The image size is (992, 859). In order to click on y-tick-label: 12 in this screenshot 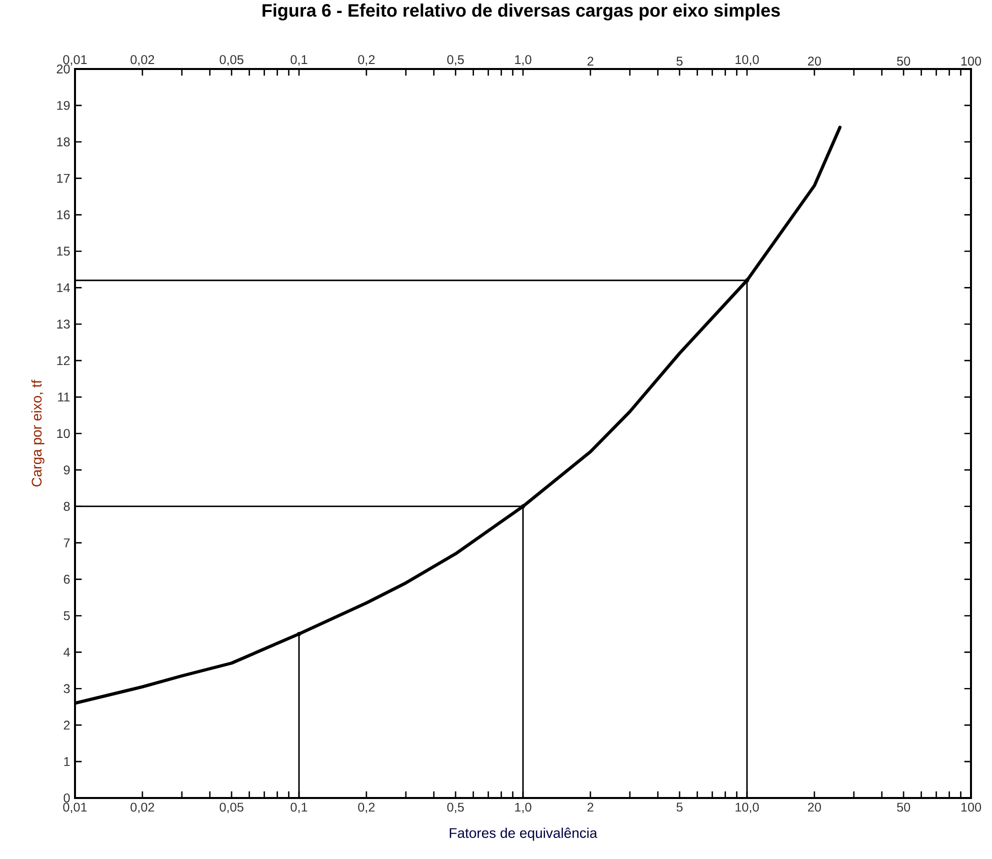, I will do `click(63, 361)`.